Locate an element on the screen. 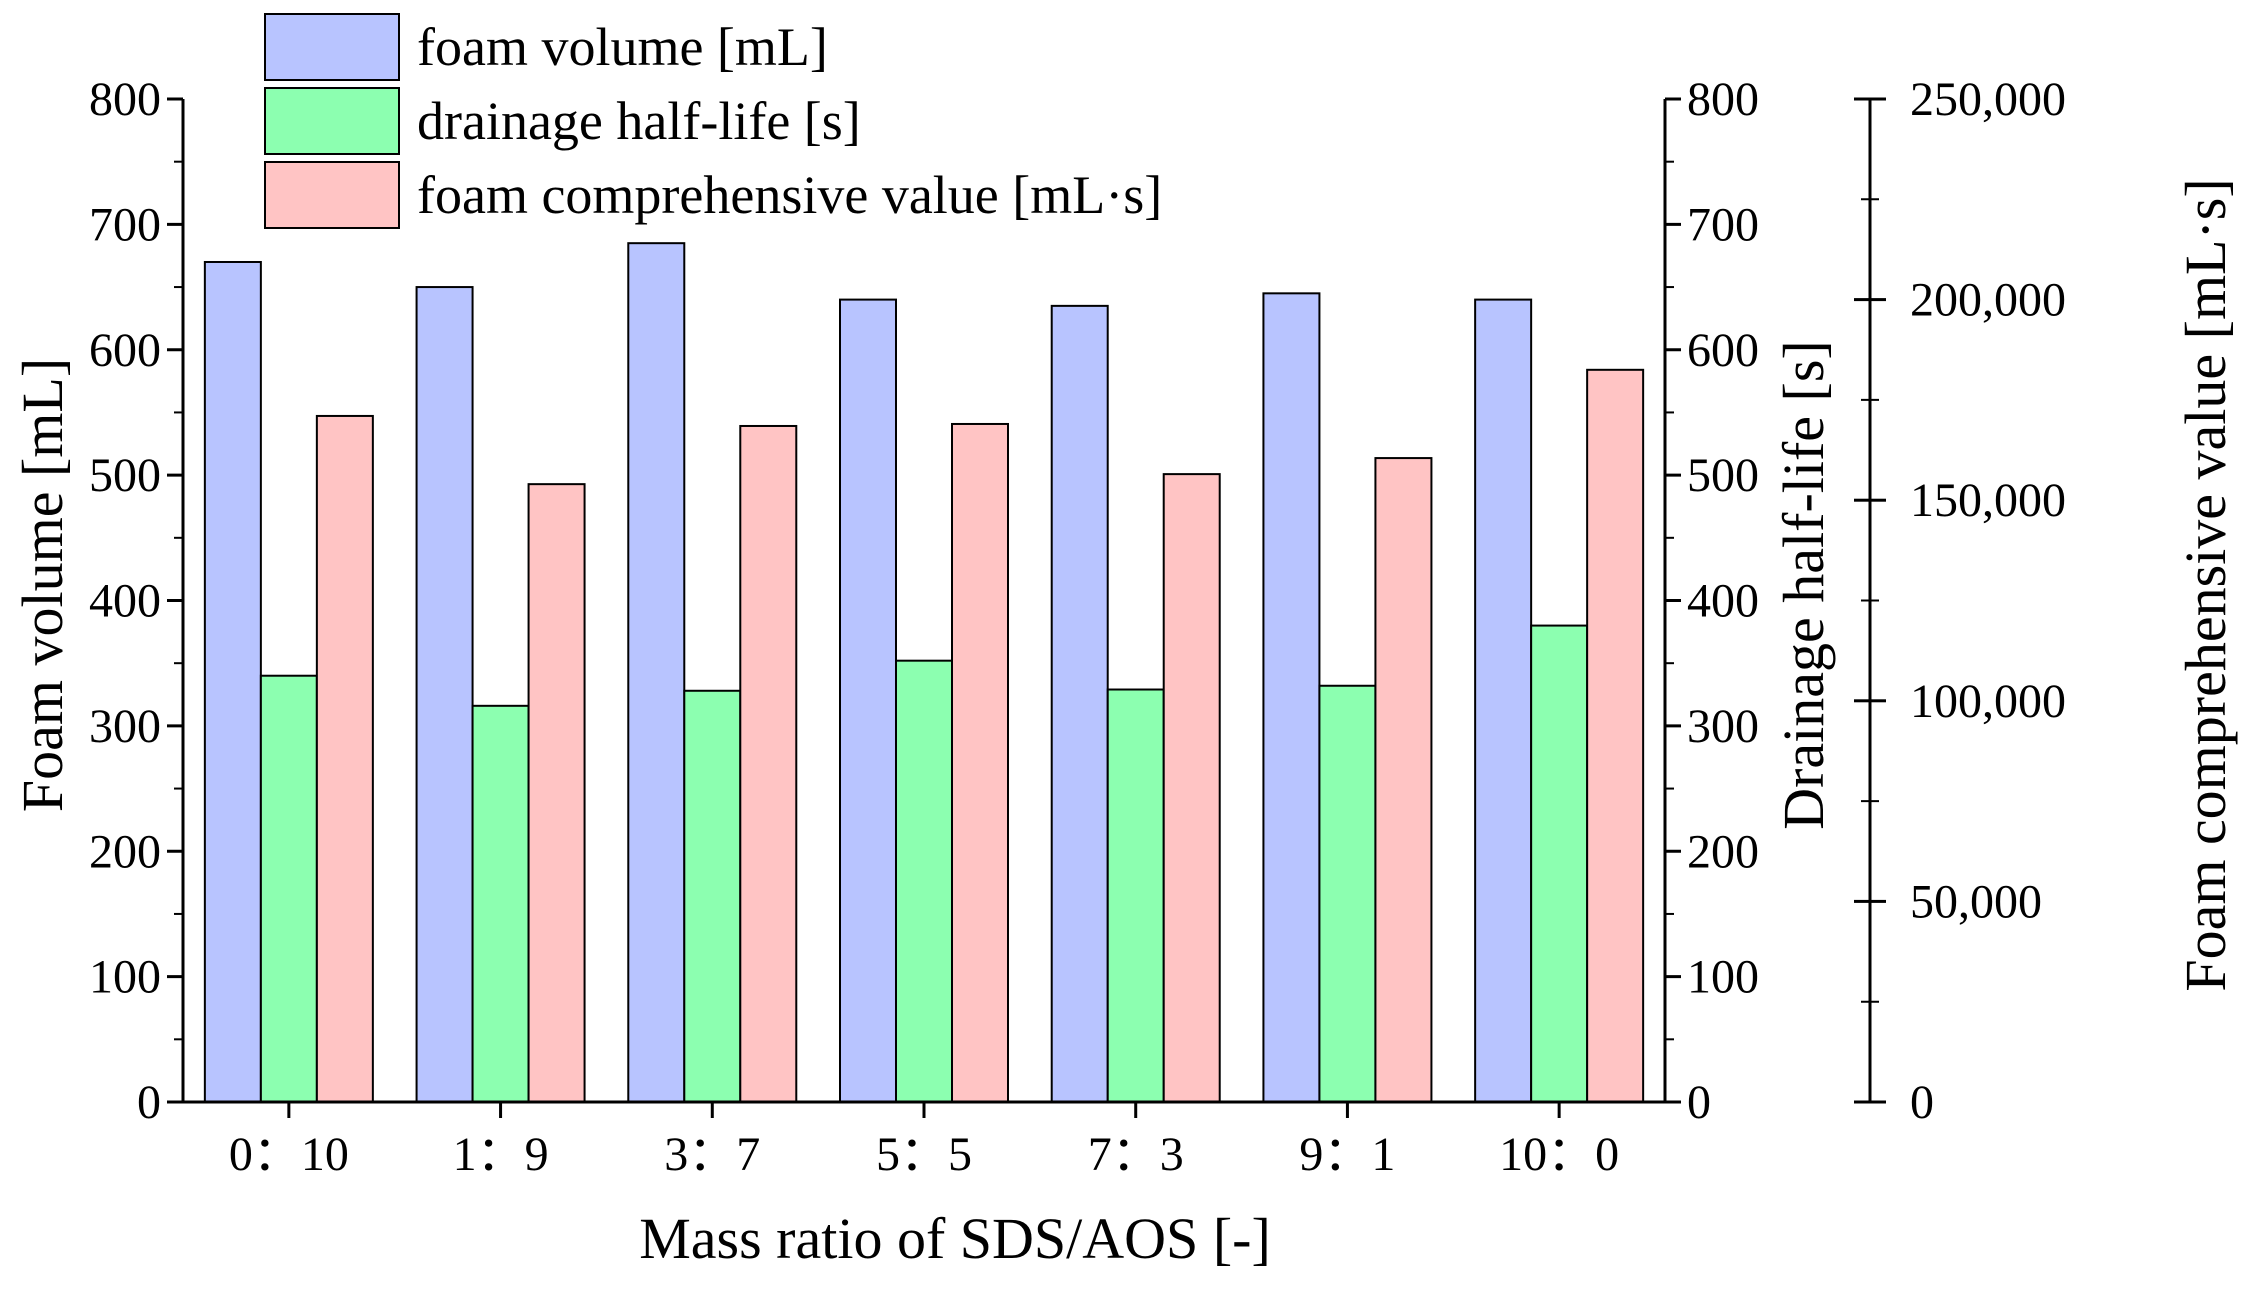 The height and width of the screenshot is (1291, 2245). right-tick-label: 50,000 is located at coordinates (1976, 901).